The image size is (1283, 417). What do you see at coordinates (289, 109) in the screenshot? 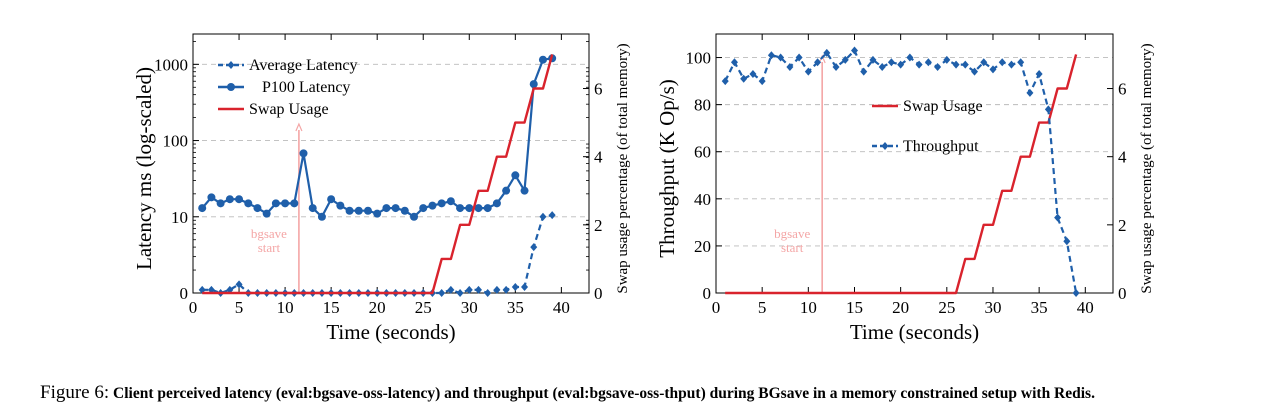
I see `legend-label-swap-usage: Swap Usage` at bounding box center [289, 109].